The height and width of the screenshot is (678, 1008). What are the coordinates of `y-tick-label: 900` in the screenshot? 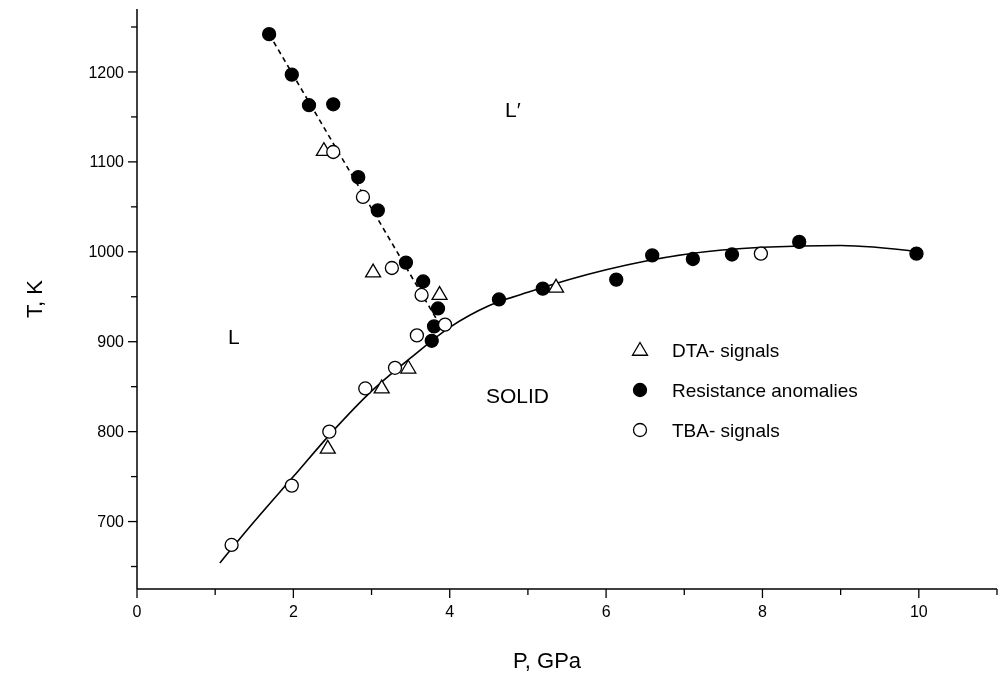 It's located at (111, 342).